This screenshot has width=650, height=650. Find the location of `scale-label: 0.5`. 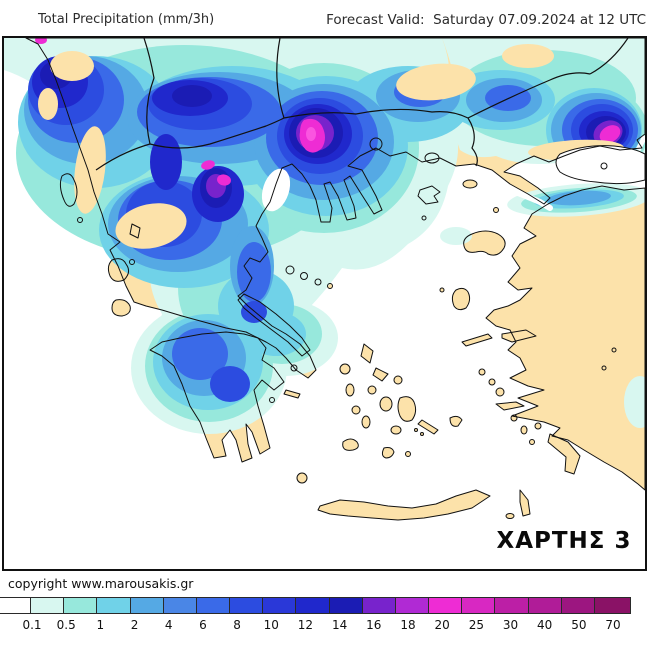

scale-label: 0.5 is located at coordinates (66, 625).